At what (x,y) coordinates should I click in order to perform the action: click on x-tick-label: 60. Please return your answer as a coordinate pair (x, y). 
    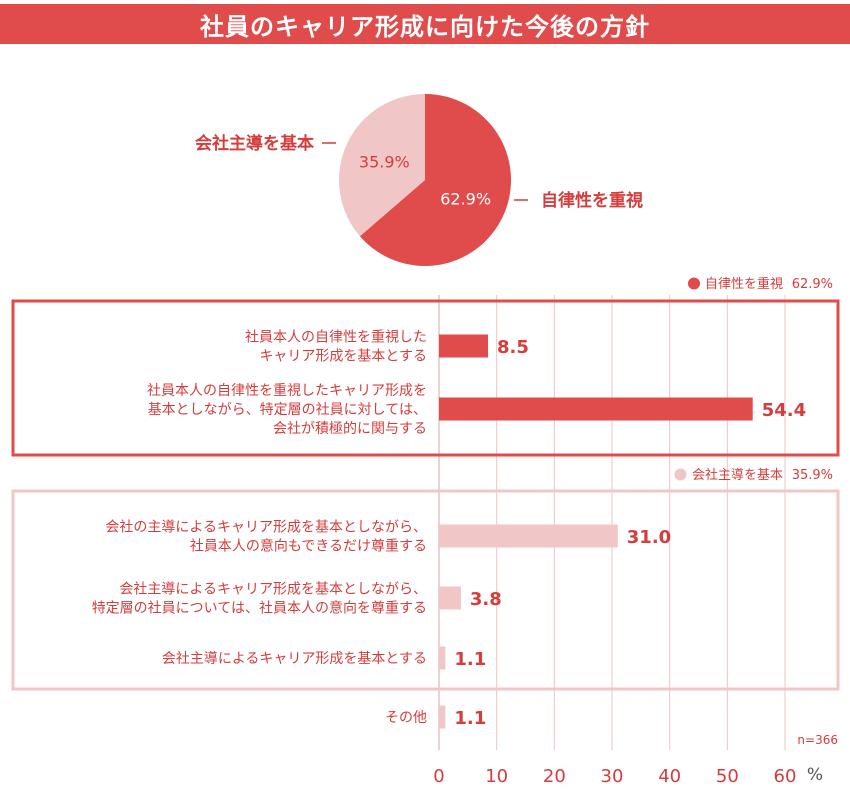
    Looking at the image, I should click on (785, 776).